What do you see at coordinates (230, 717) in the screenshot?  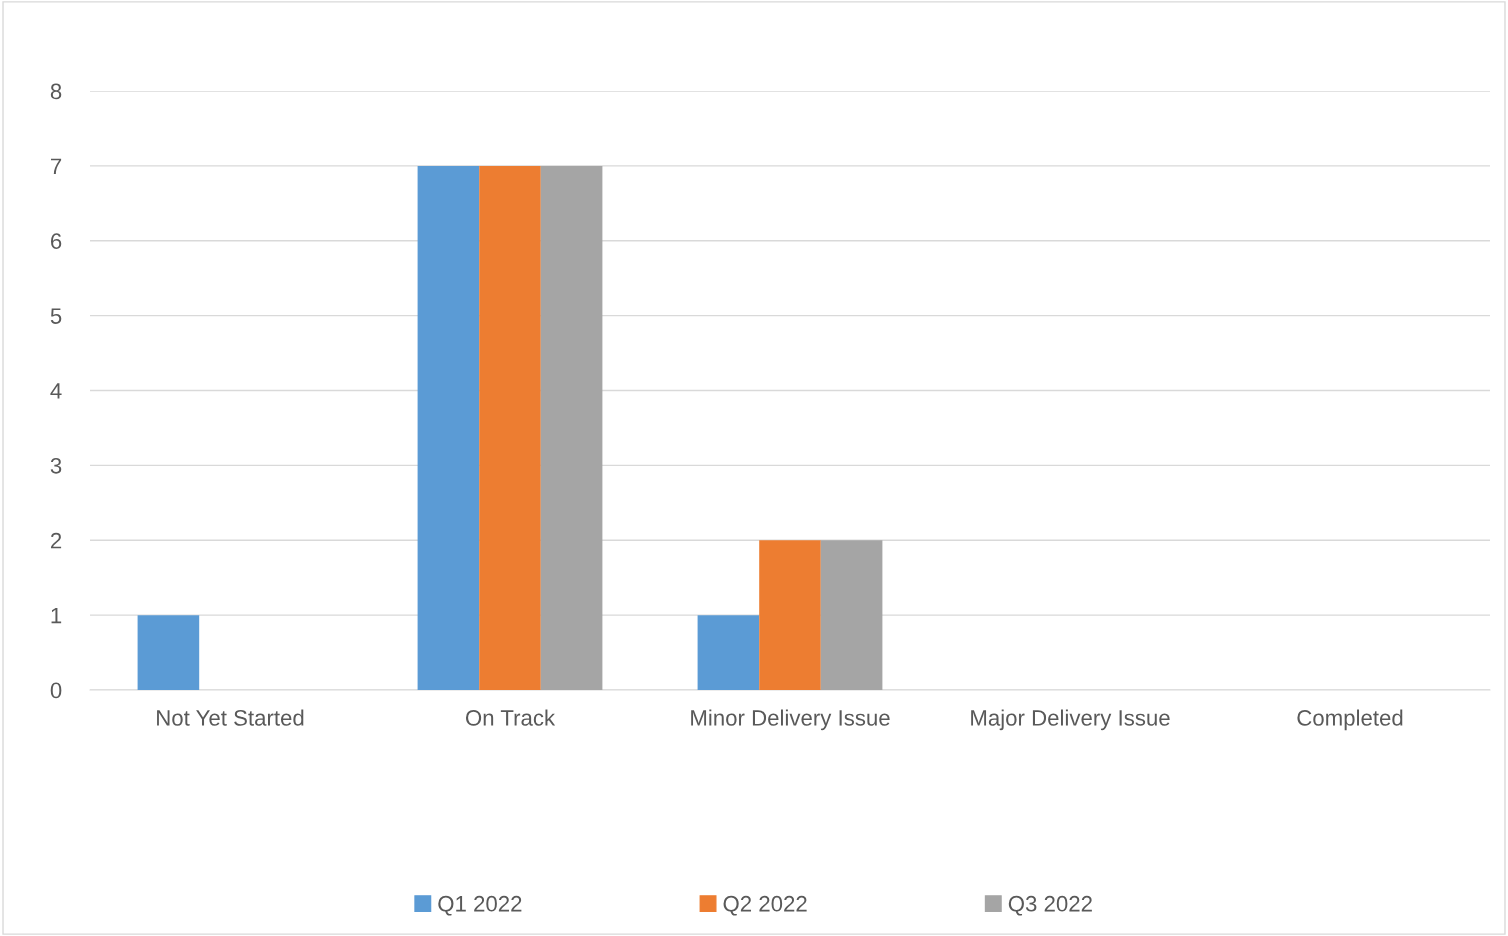 I see `x-tick-label: Not Yet Started` at bounding box center [230, 717].